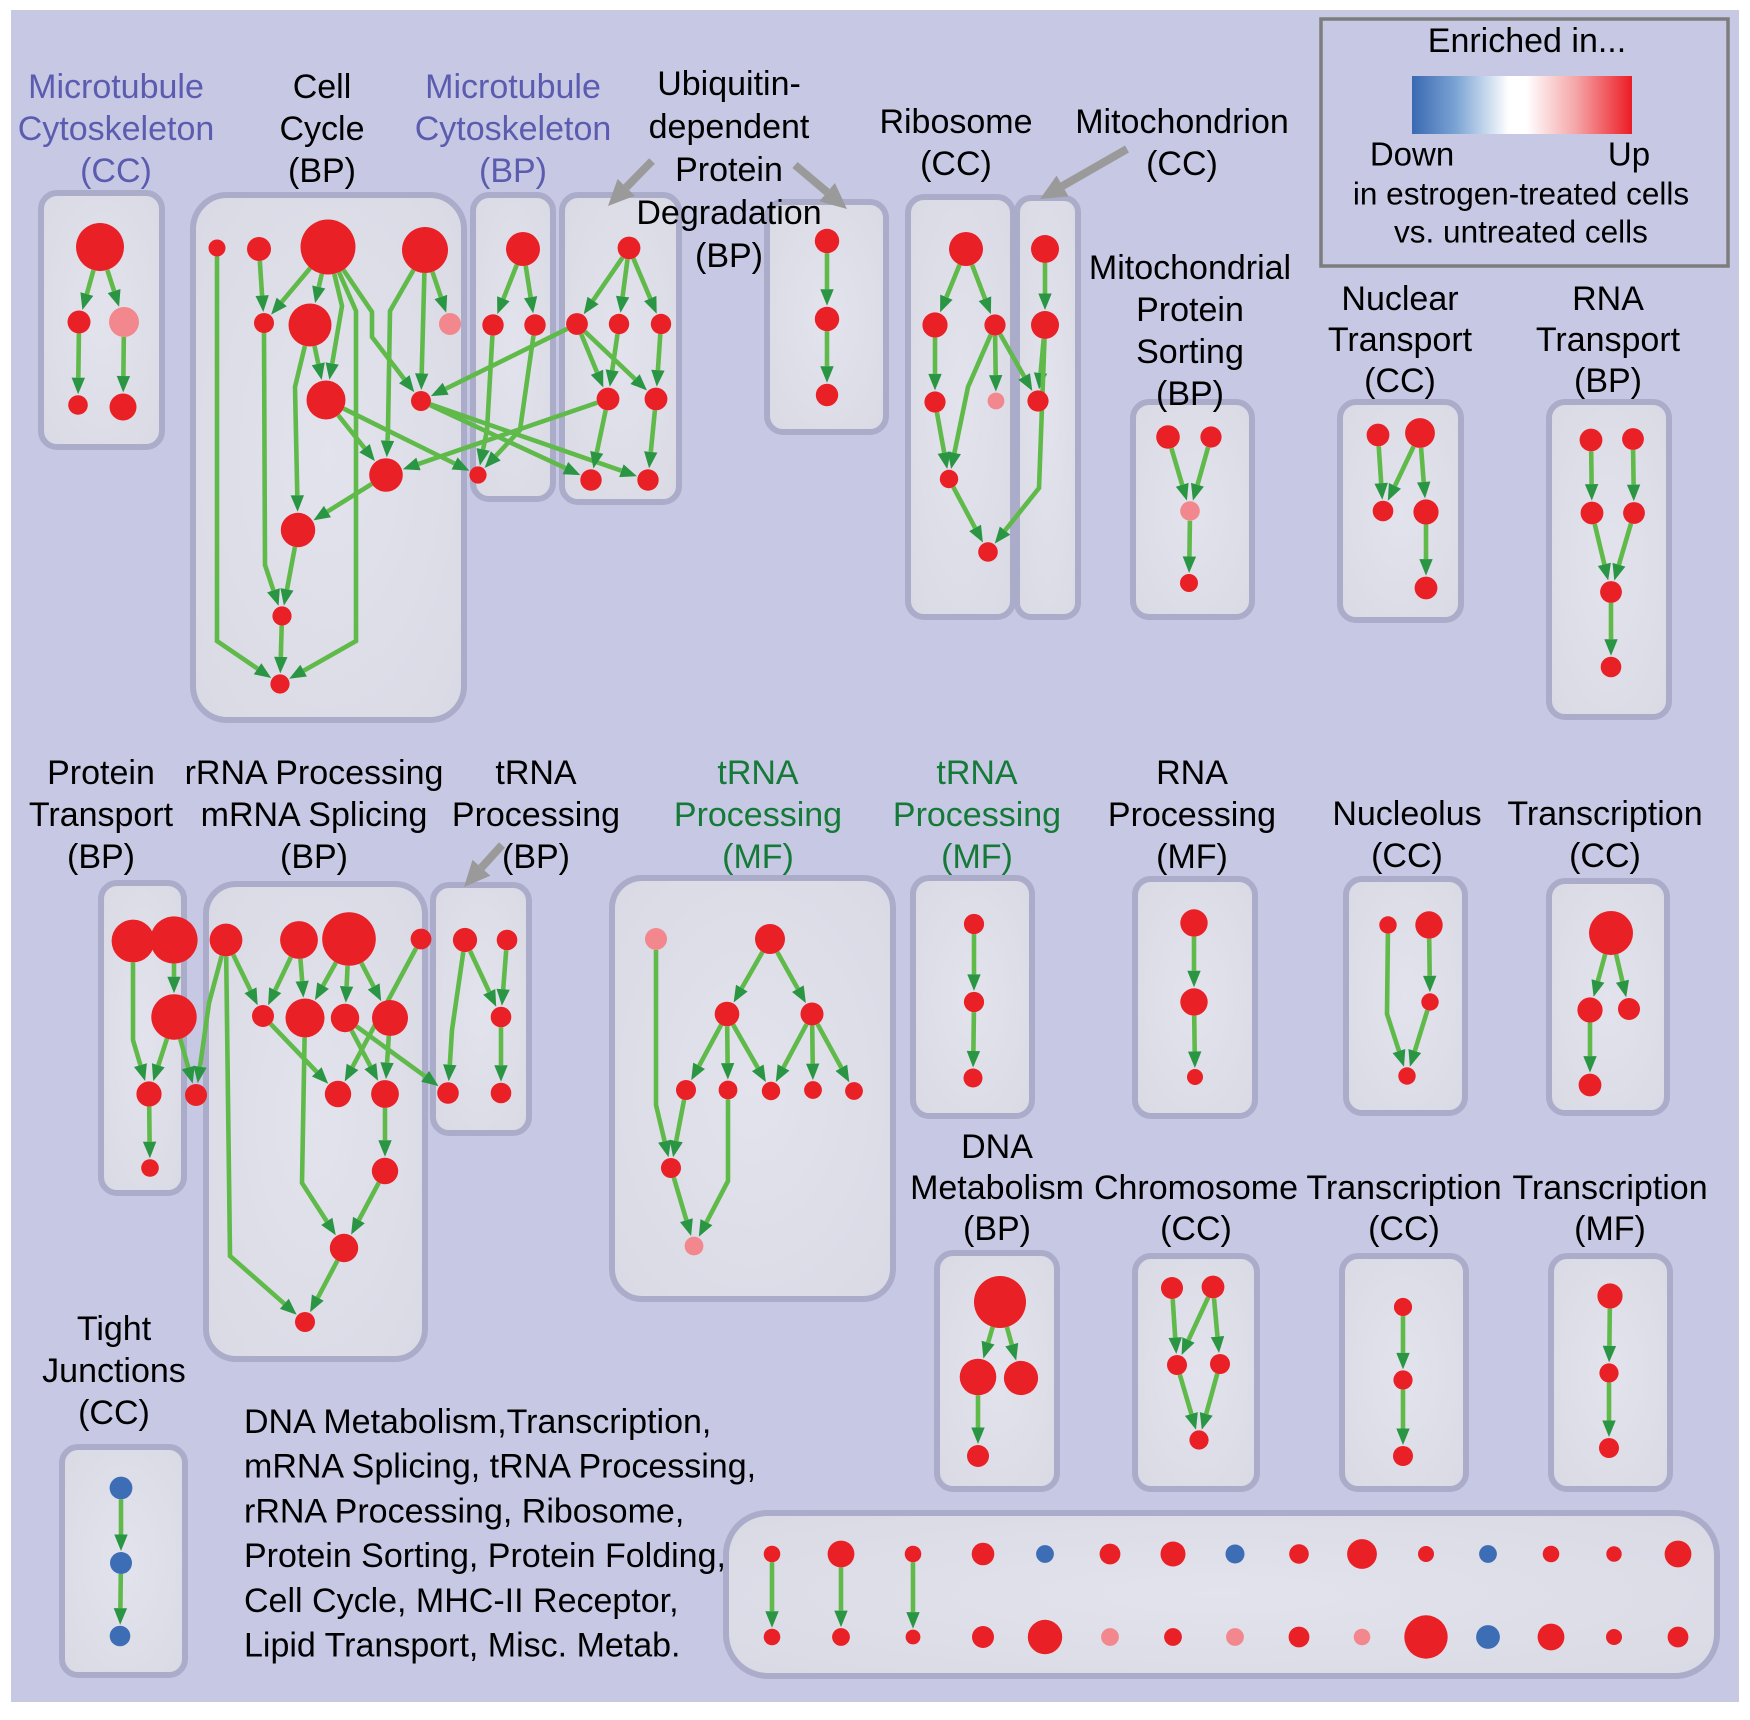 The width and height of the screenshot is (1750, 1720). Describe the element at coordinates (322, 87) in the screenshot. I see `svg-text: Cell` at that location.